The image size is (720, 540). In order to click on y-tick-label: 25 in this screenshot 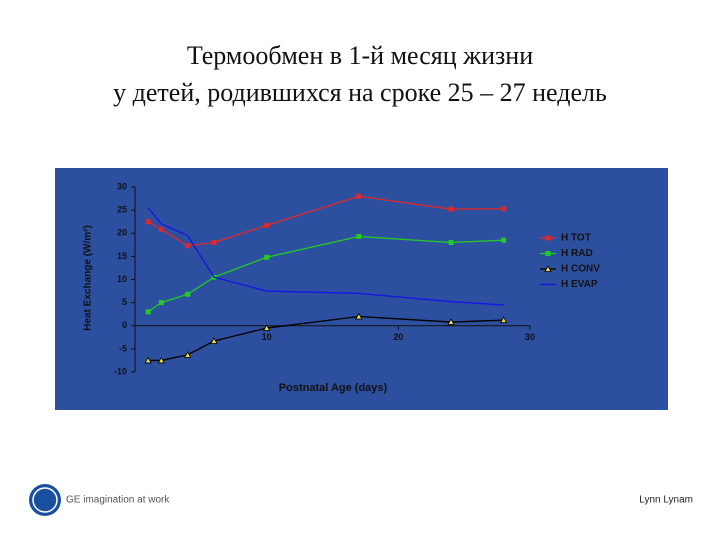, I will do `click(122, 210)`.